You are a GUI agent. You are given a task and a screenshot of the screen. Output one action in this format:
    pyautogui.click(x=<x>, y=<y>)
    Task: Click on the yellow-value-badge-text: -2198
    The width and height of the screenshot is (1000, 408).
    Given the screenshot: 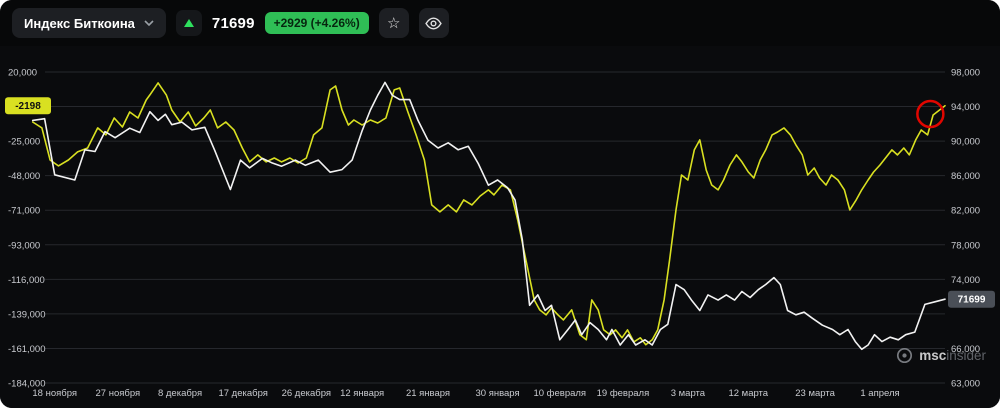 What is the action you would take?
    pyautogui.click(x=28, y=106)
    